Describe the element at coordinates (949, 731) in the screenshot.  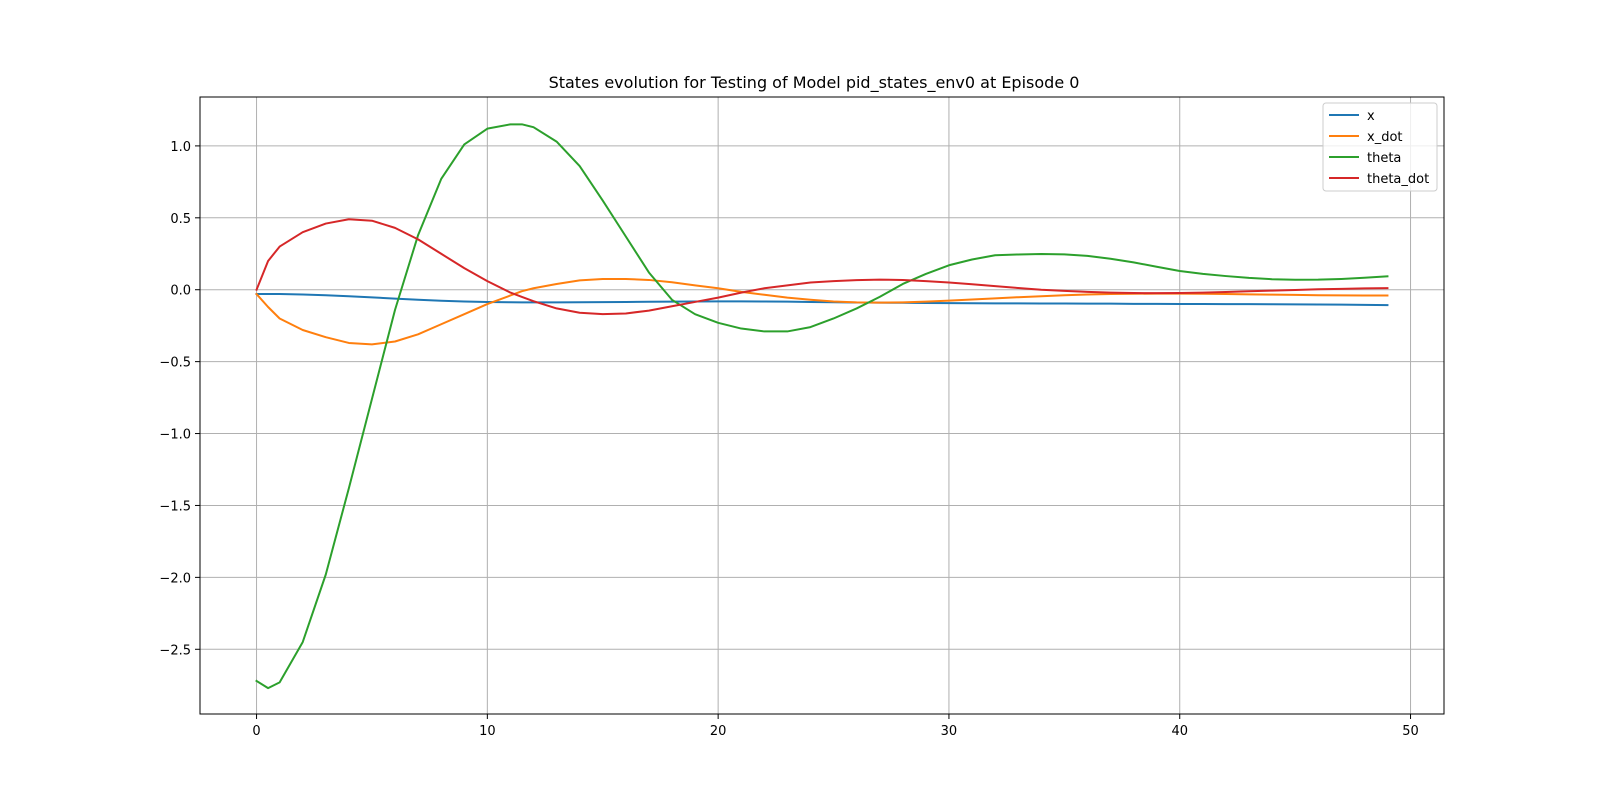
I see `x-tick-label: 30` at that location.